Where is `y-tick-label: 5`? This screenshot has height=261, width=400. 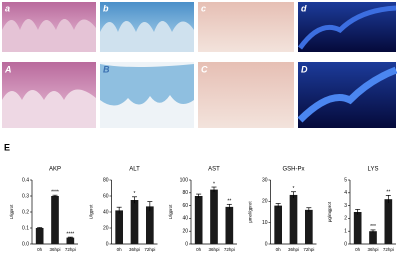 y-tick-label: 5 is located at coordinates (345, 180).